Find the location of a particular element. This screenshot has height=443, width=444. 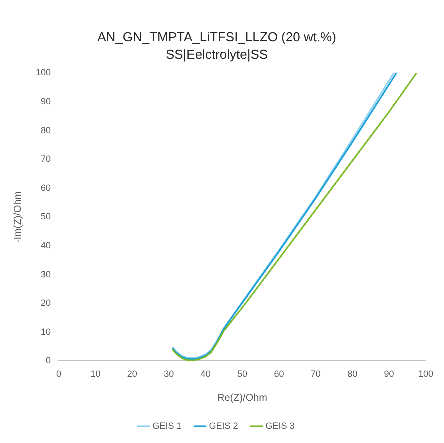

x-tick-label: 90 is located at coordinates (389, 374).